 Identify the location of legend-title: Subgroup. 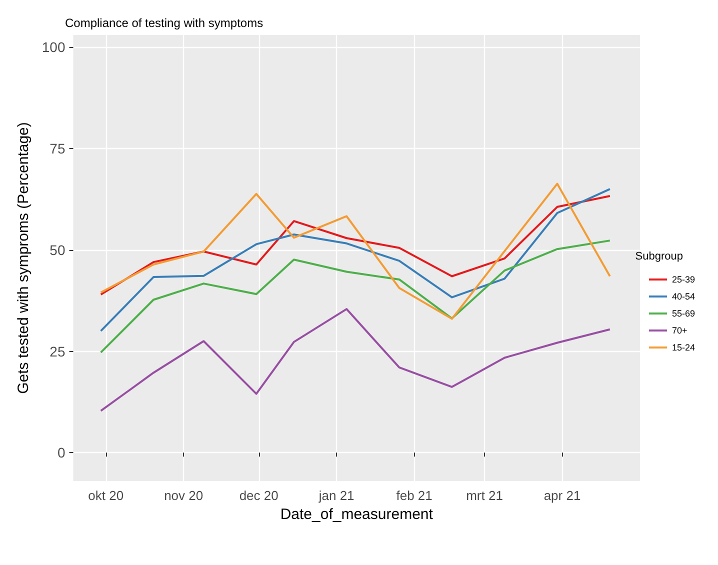
(659, 256).